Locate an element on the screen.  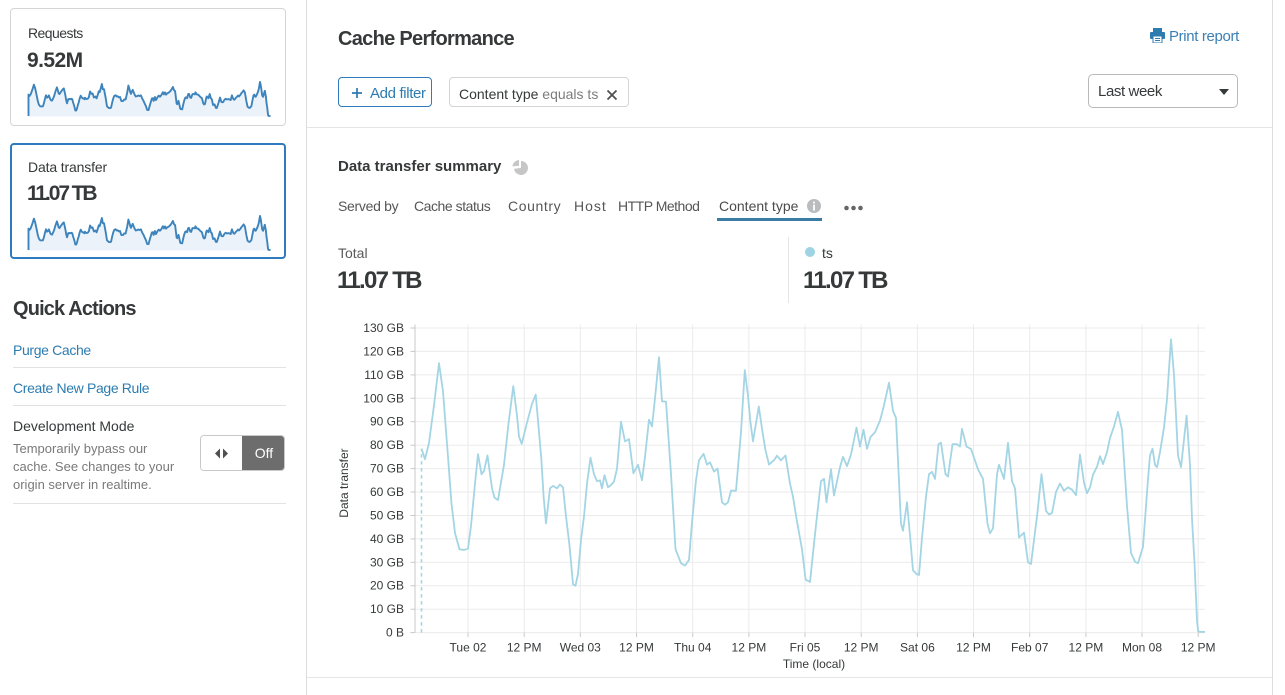
svg-text: Wed 03 is located at coordinates (580, 648).